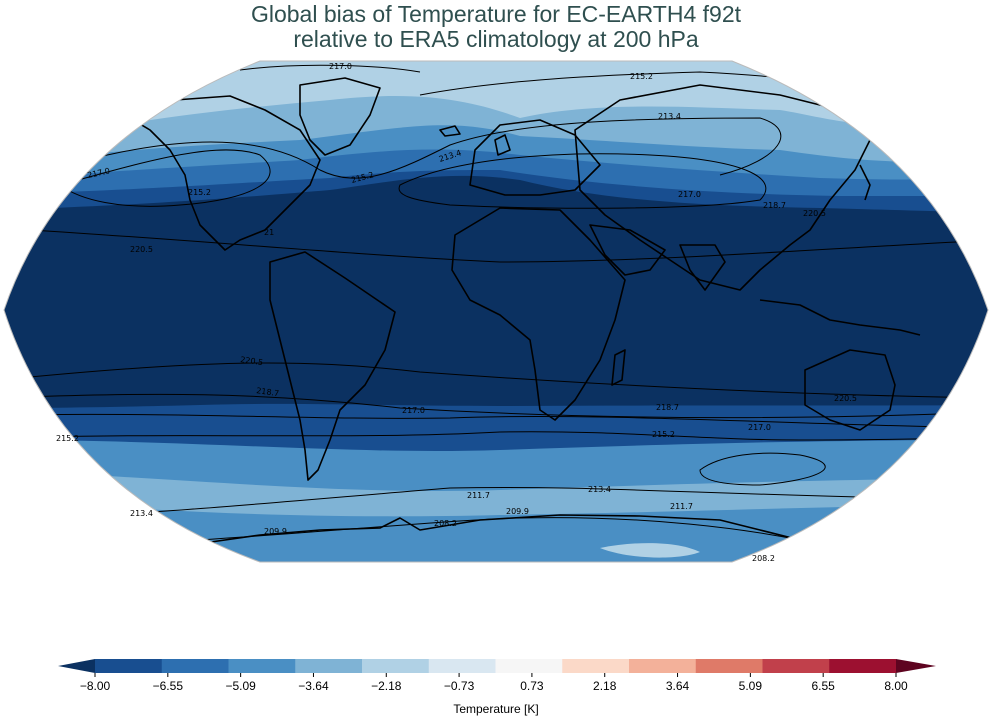 Image resolution: width=992 pixels, height=716 pixels. What do you see at coordinates (650, 550) in the screenshot?
I see `band-antarctic-pale` at bounding box center [650, 550].